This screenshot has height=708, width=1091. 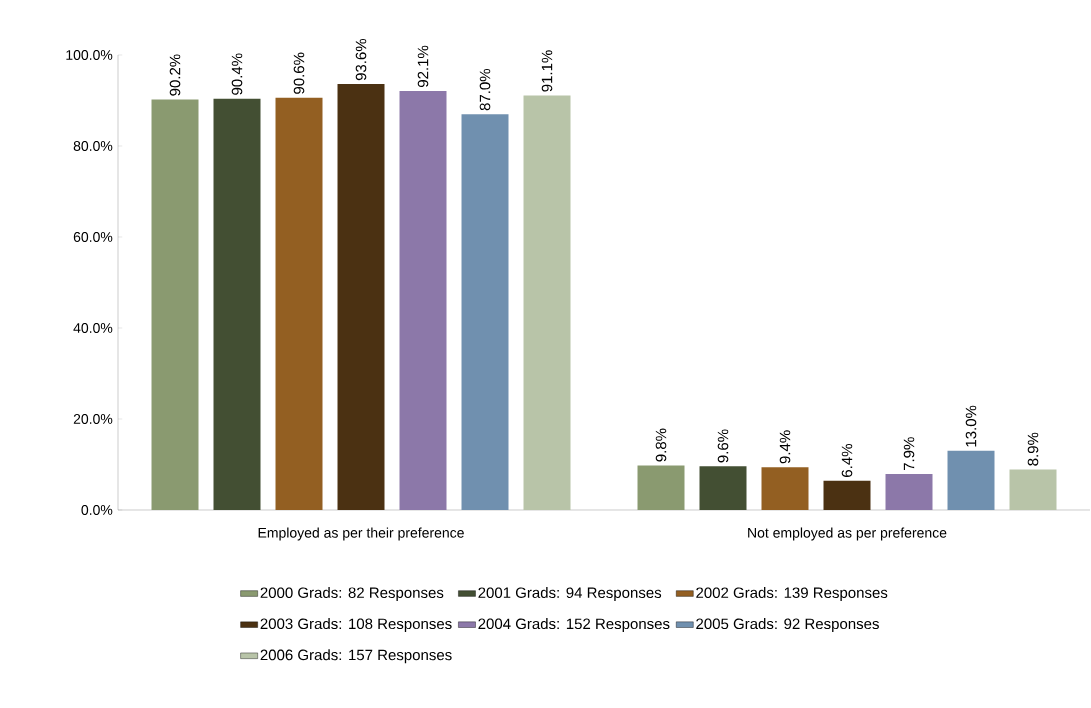 I want to click on data-label: 87.0%, so click(x=485, y=89).